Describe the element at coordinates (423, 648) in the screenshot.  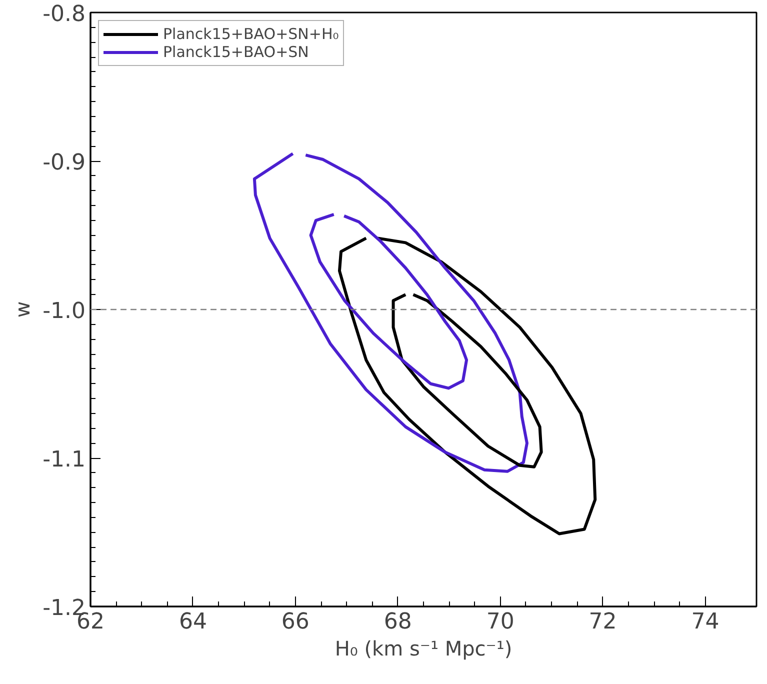
I see `x-axis-title: H₀ (km s⁻¹ Mpc⁻¹)` at that location.